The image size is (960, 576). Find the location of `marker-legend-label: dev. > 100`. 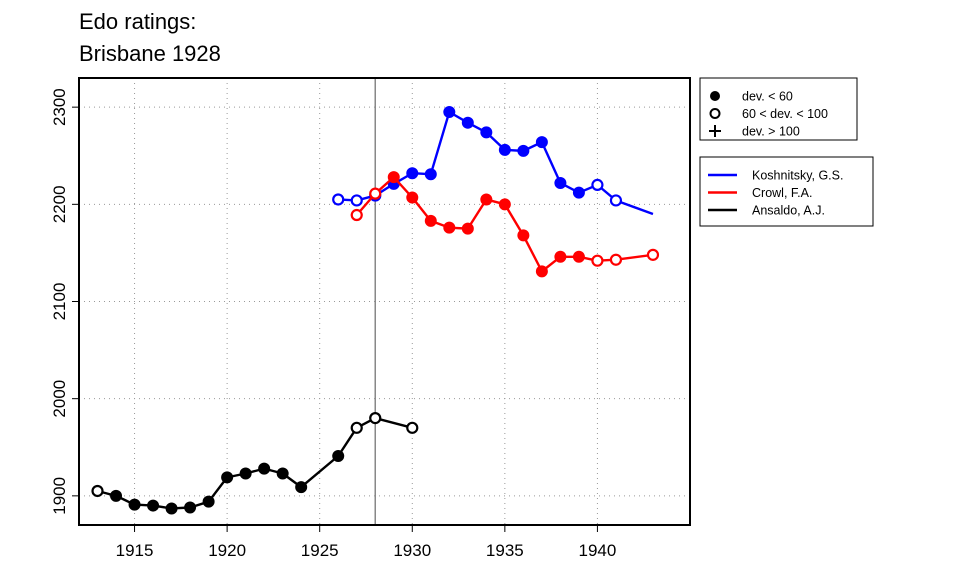

marker-legend-label: dev. > 100 is located at coordinates (771, 132).